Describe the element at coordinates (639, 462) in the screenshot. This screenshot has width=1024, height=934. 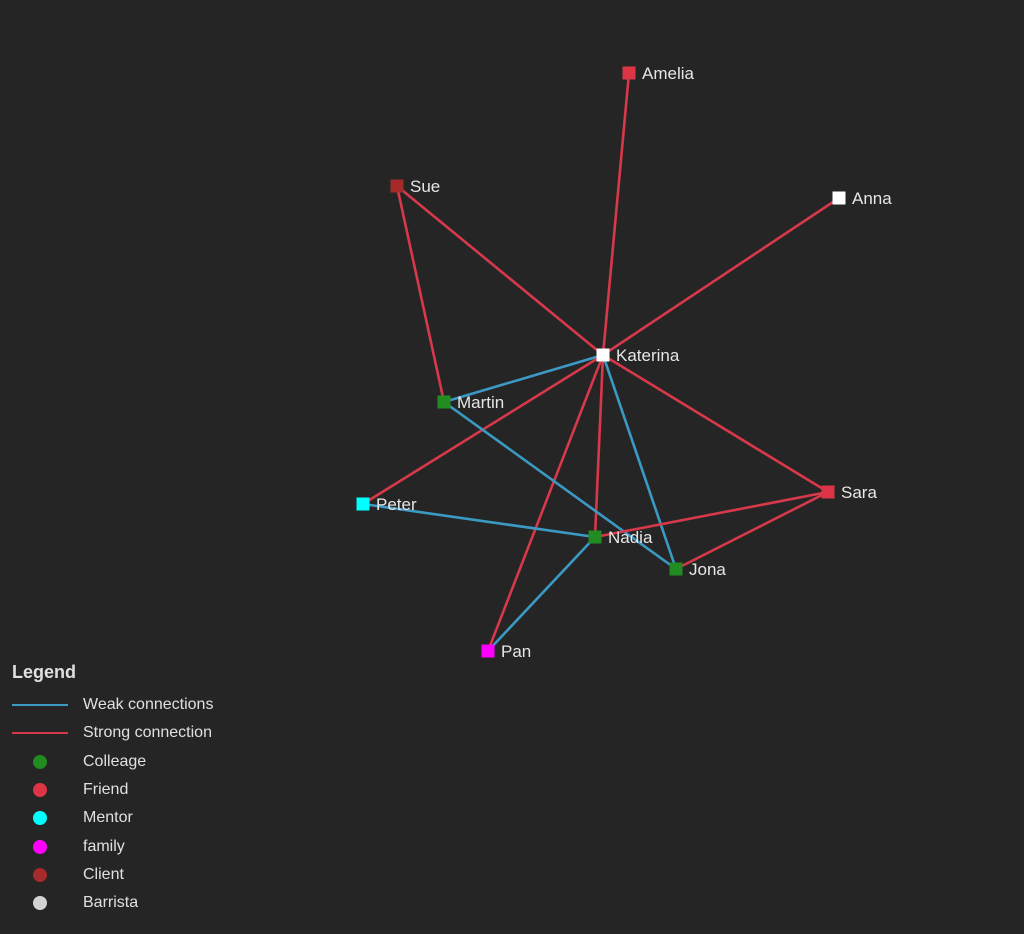
I see `edge-katerina-jona` at that location.